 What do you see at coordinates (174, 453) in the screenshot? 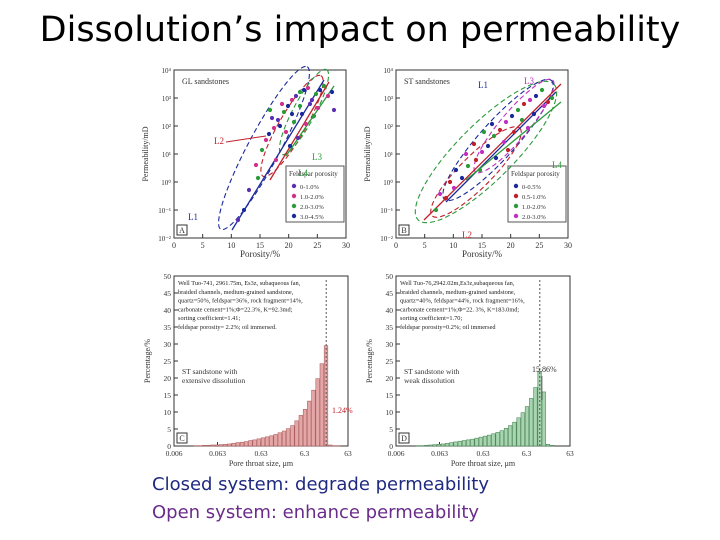
I see `x-tick-label: 0.006` at bounding box center [174, 453].